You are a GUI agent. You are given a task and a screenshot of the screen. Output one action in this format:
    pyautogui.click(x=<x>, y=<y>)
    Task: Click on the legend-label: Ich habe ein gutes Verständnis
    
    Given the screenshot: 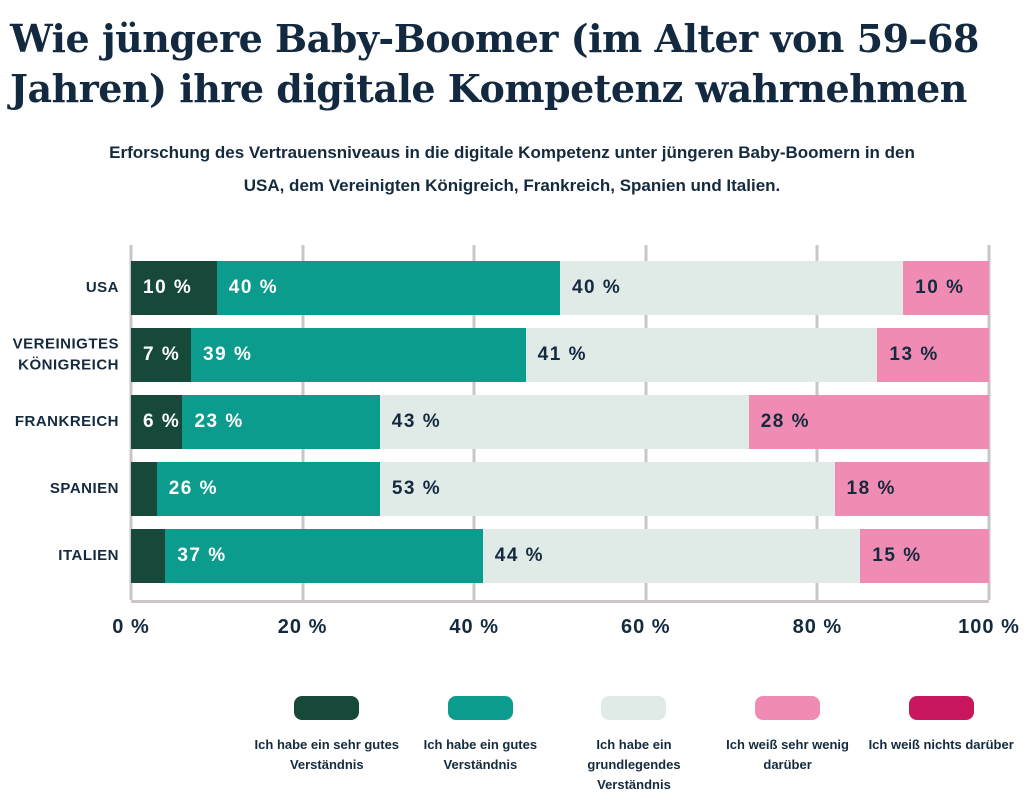 What is the action you would take?
    pyautogui.click(x=480, y=754)
    